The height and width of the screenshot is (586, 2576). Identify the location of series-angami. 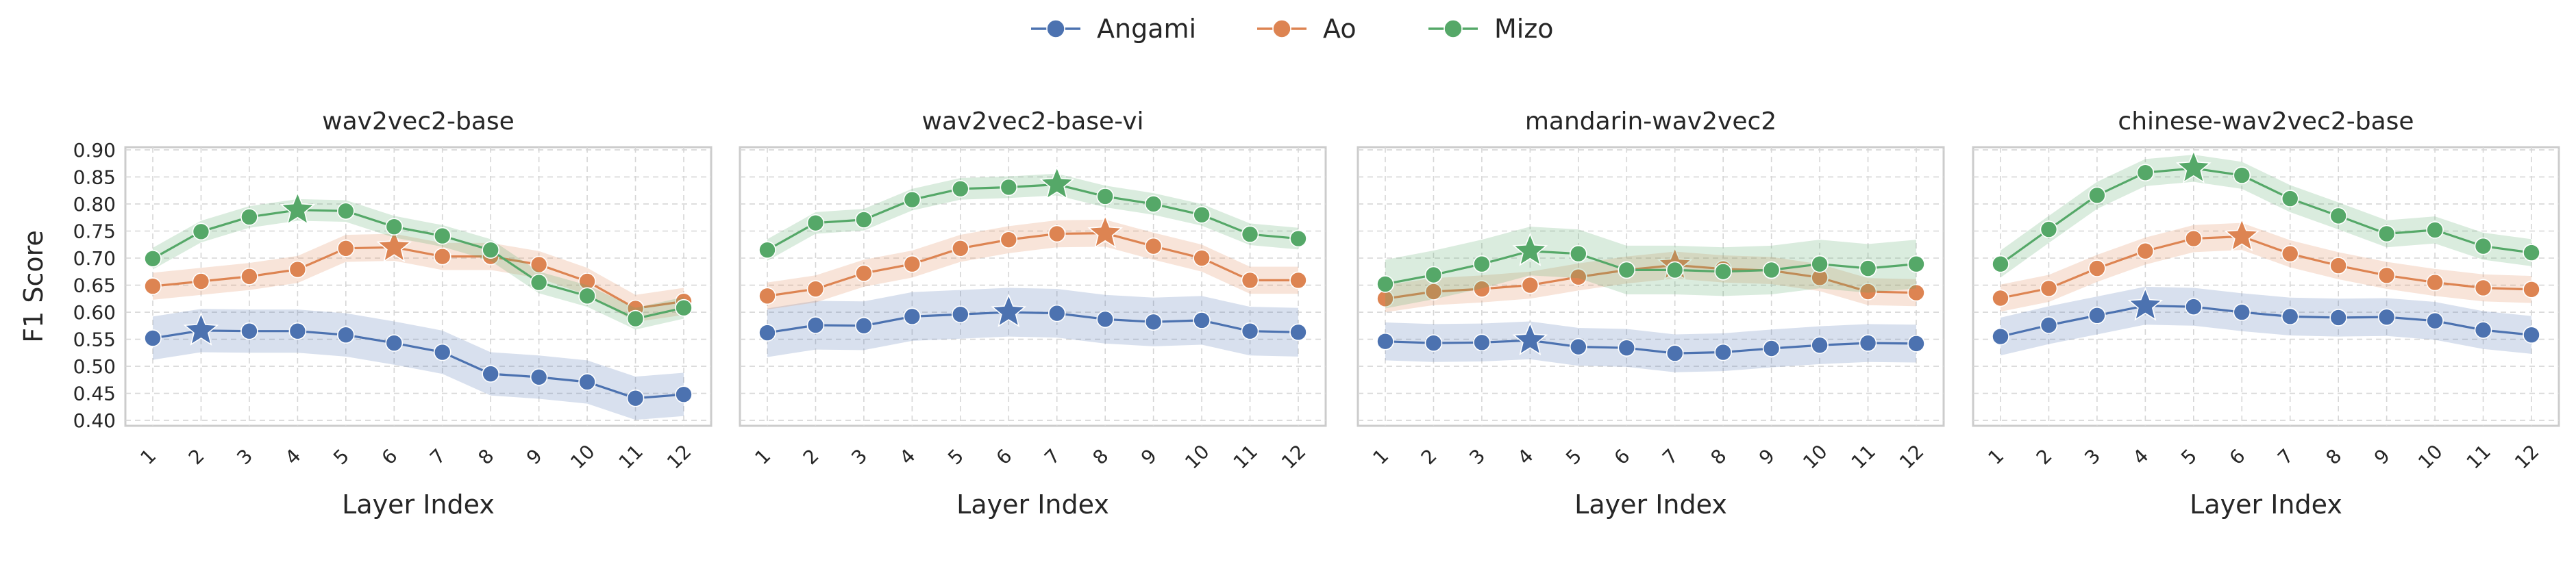
(1650, 346).